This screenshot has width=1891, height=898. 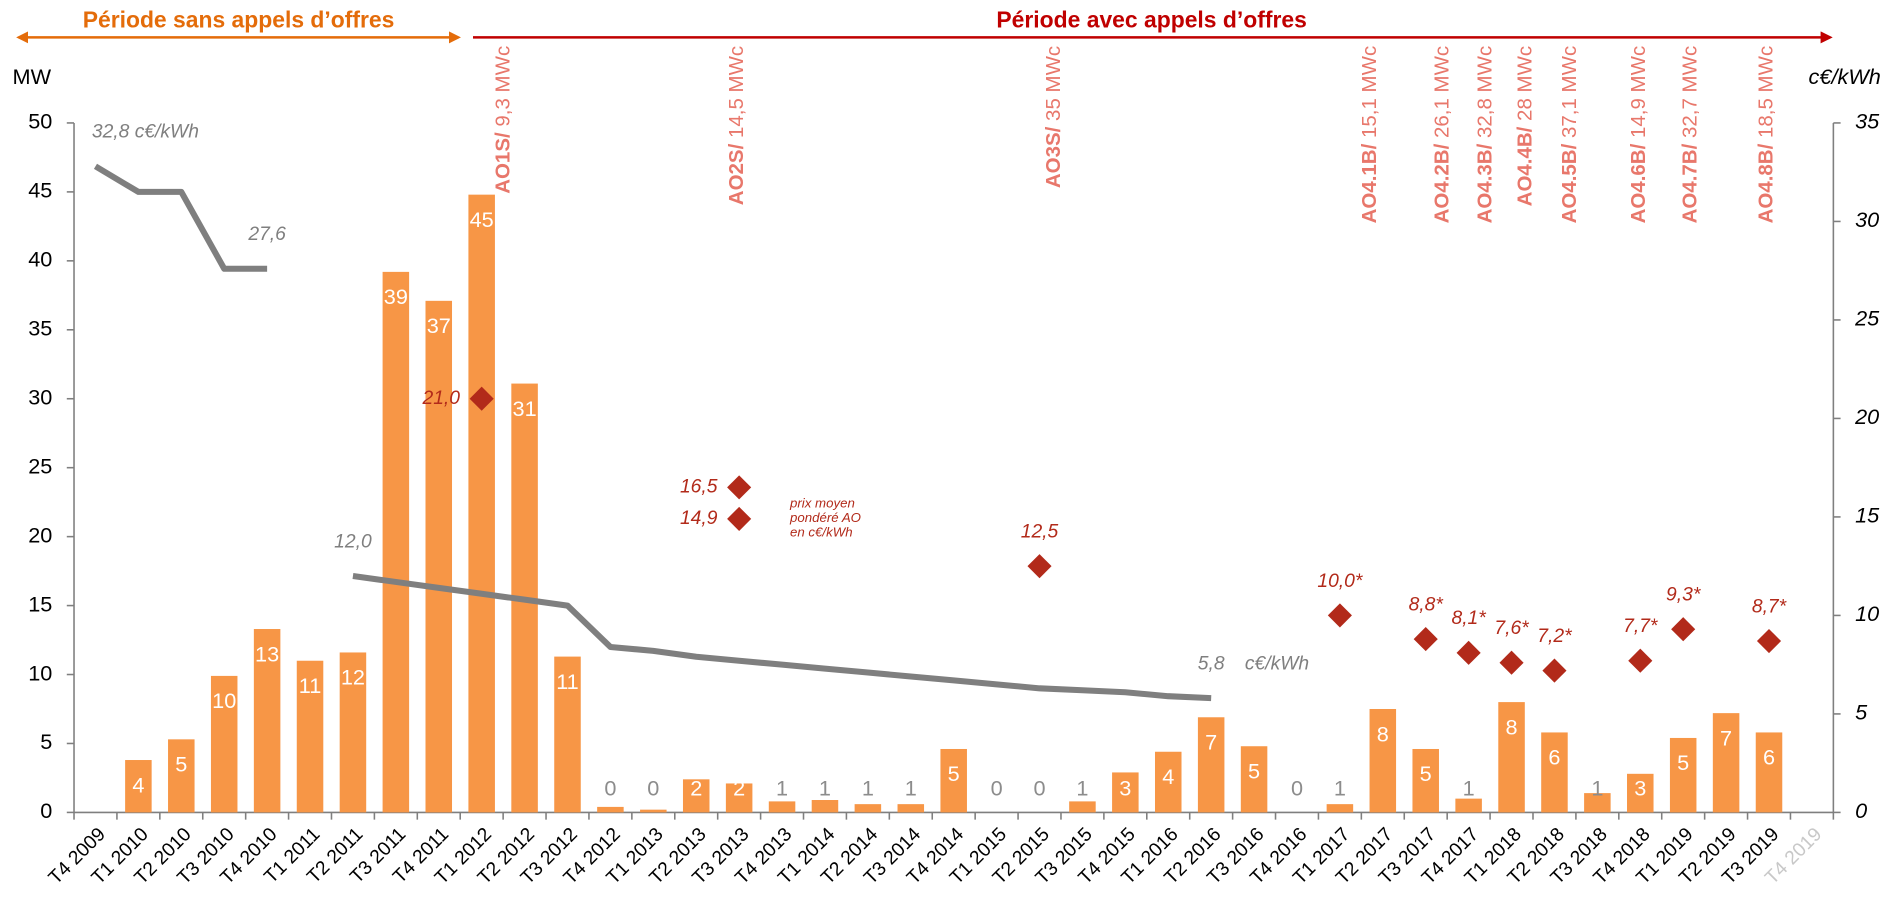 I want to click on tariff-label: 12,0, so click(x=353, y=541).